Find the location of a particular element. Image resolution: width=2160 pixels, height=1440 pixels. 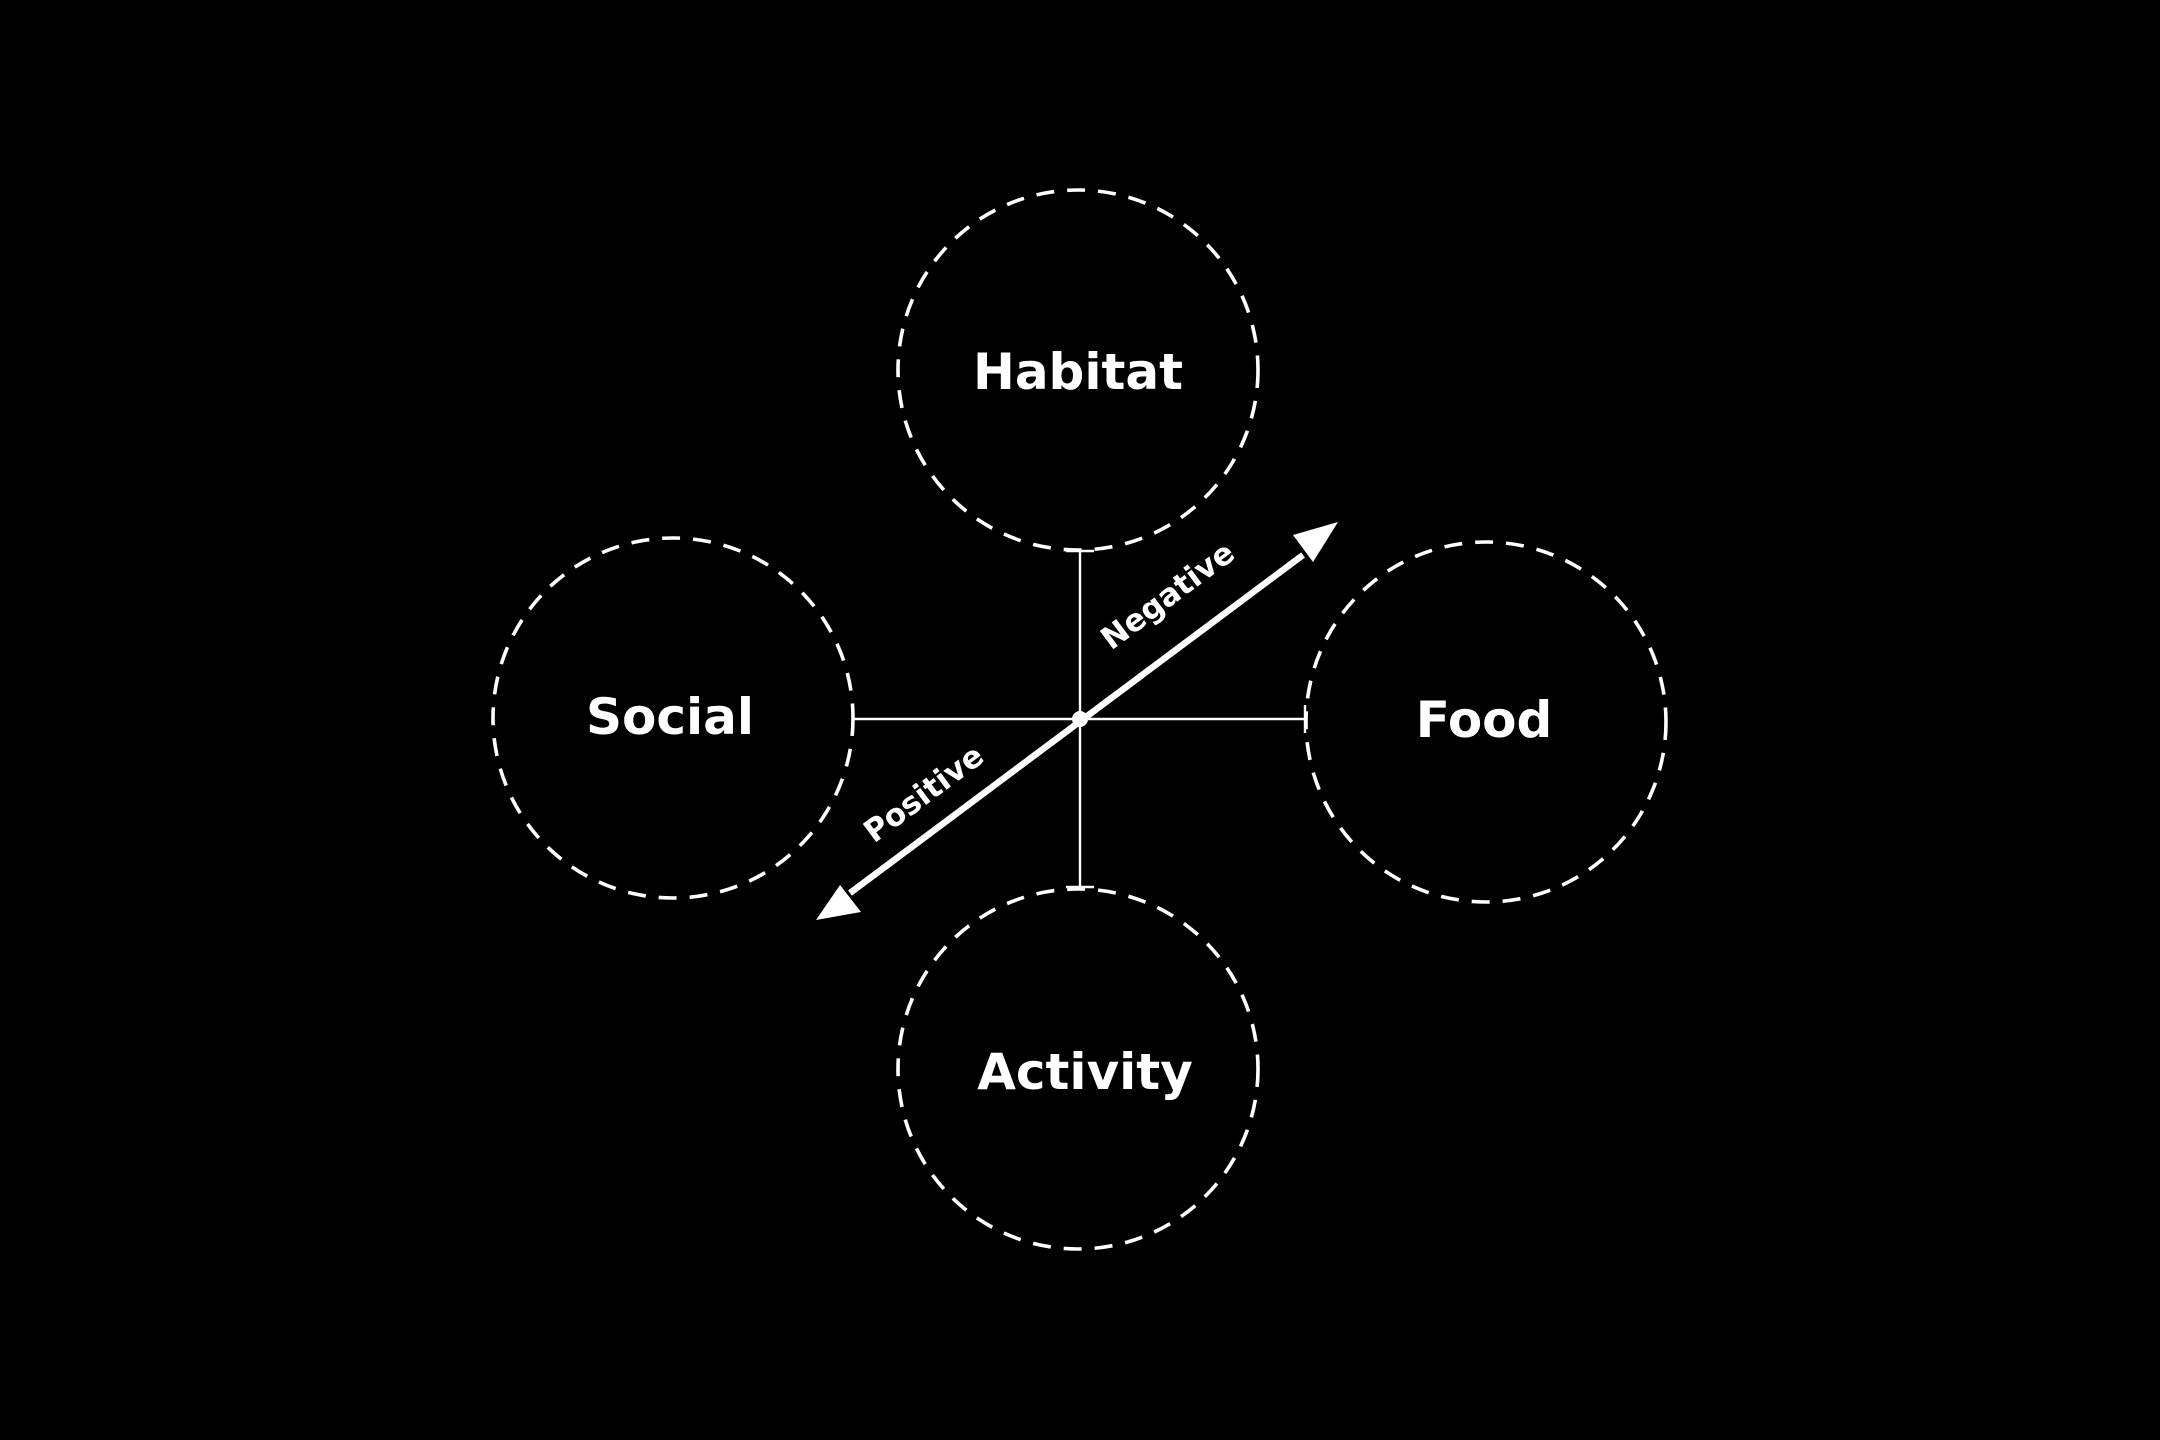

food-label: Food is located at coordinates (1484, 720).